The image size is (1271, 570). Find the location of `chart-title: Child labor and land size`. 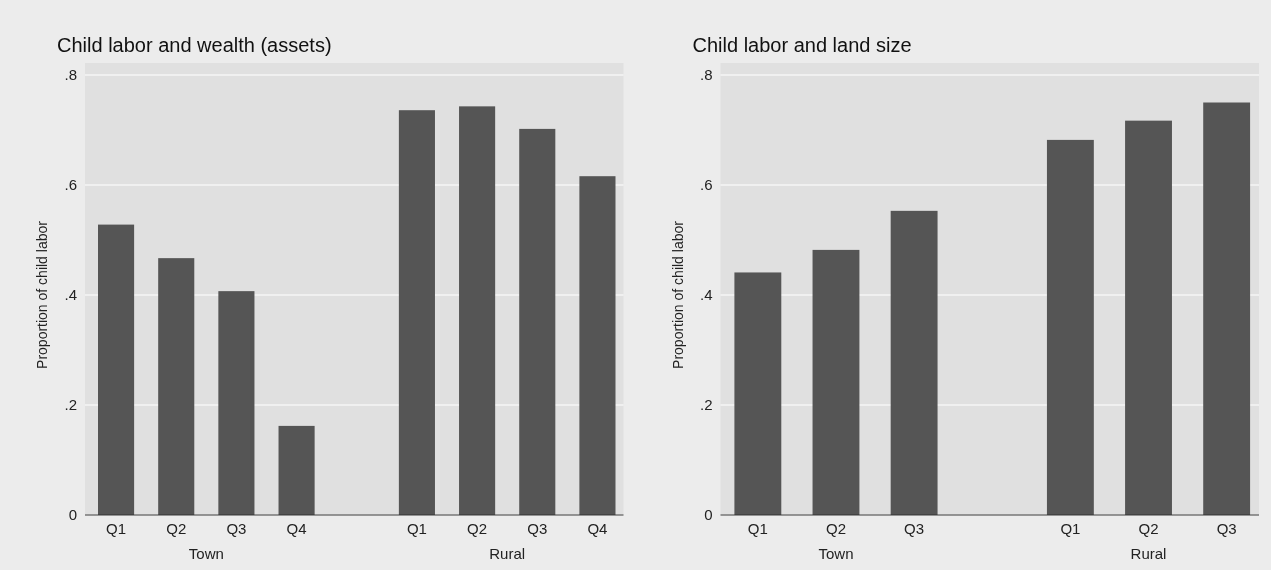

chart-title: Child labor and land size is located at coordinates (802, 45).